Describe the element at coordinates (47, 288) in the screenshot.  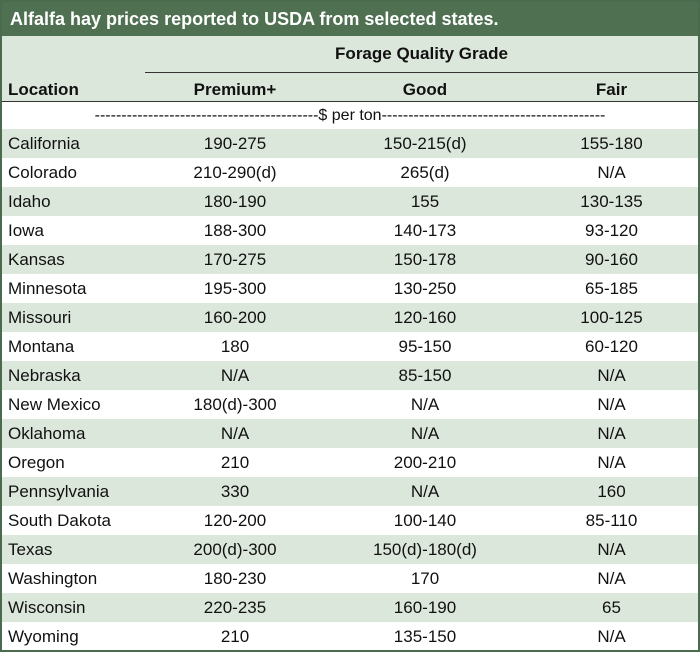
I see `location-cell: Minnesota` at that location.